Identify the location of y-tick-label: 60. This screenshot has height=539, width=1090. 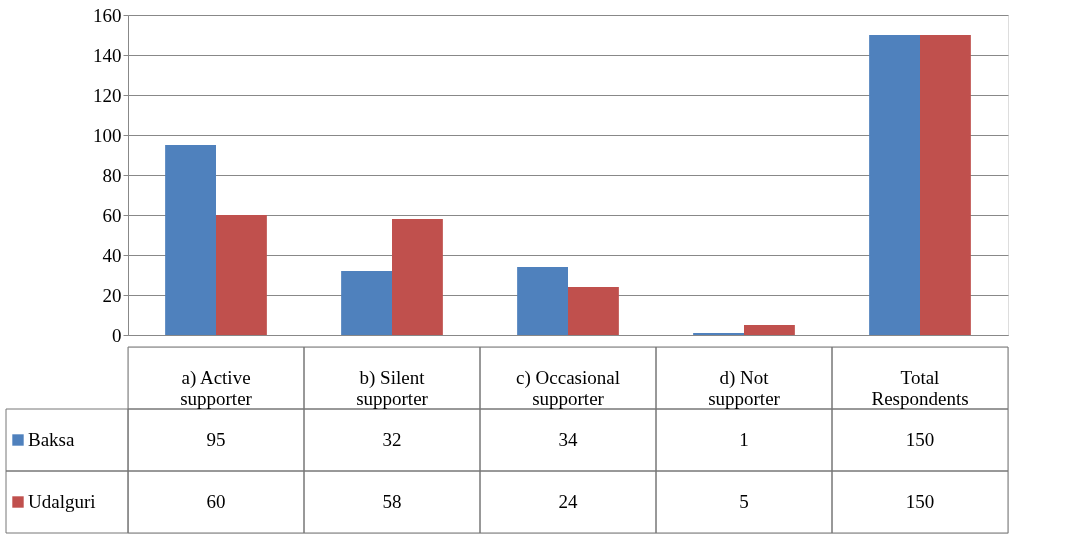
(112, 215).